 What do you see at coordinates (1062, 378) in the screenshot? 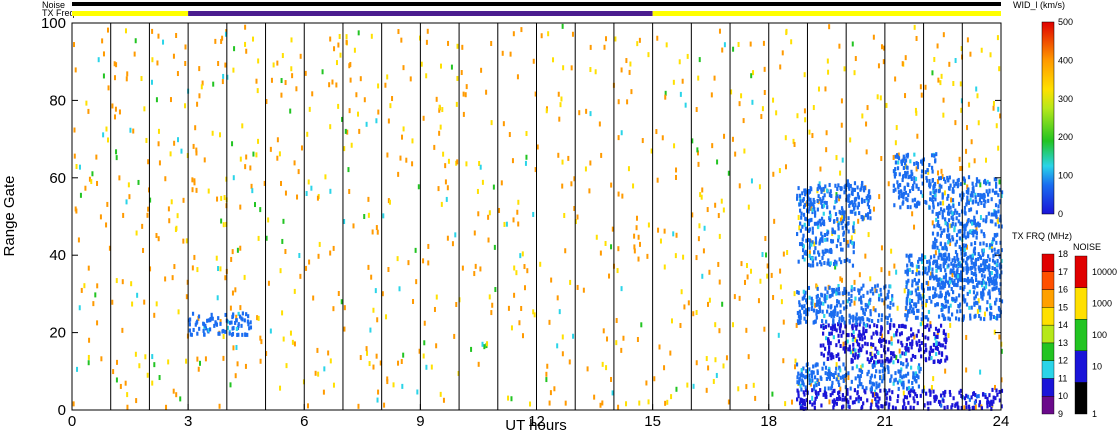
I see `txfreq-colorbar-tick-label: 11` at bounding box center [1062, 378].